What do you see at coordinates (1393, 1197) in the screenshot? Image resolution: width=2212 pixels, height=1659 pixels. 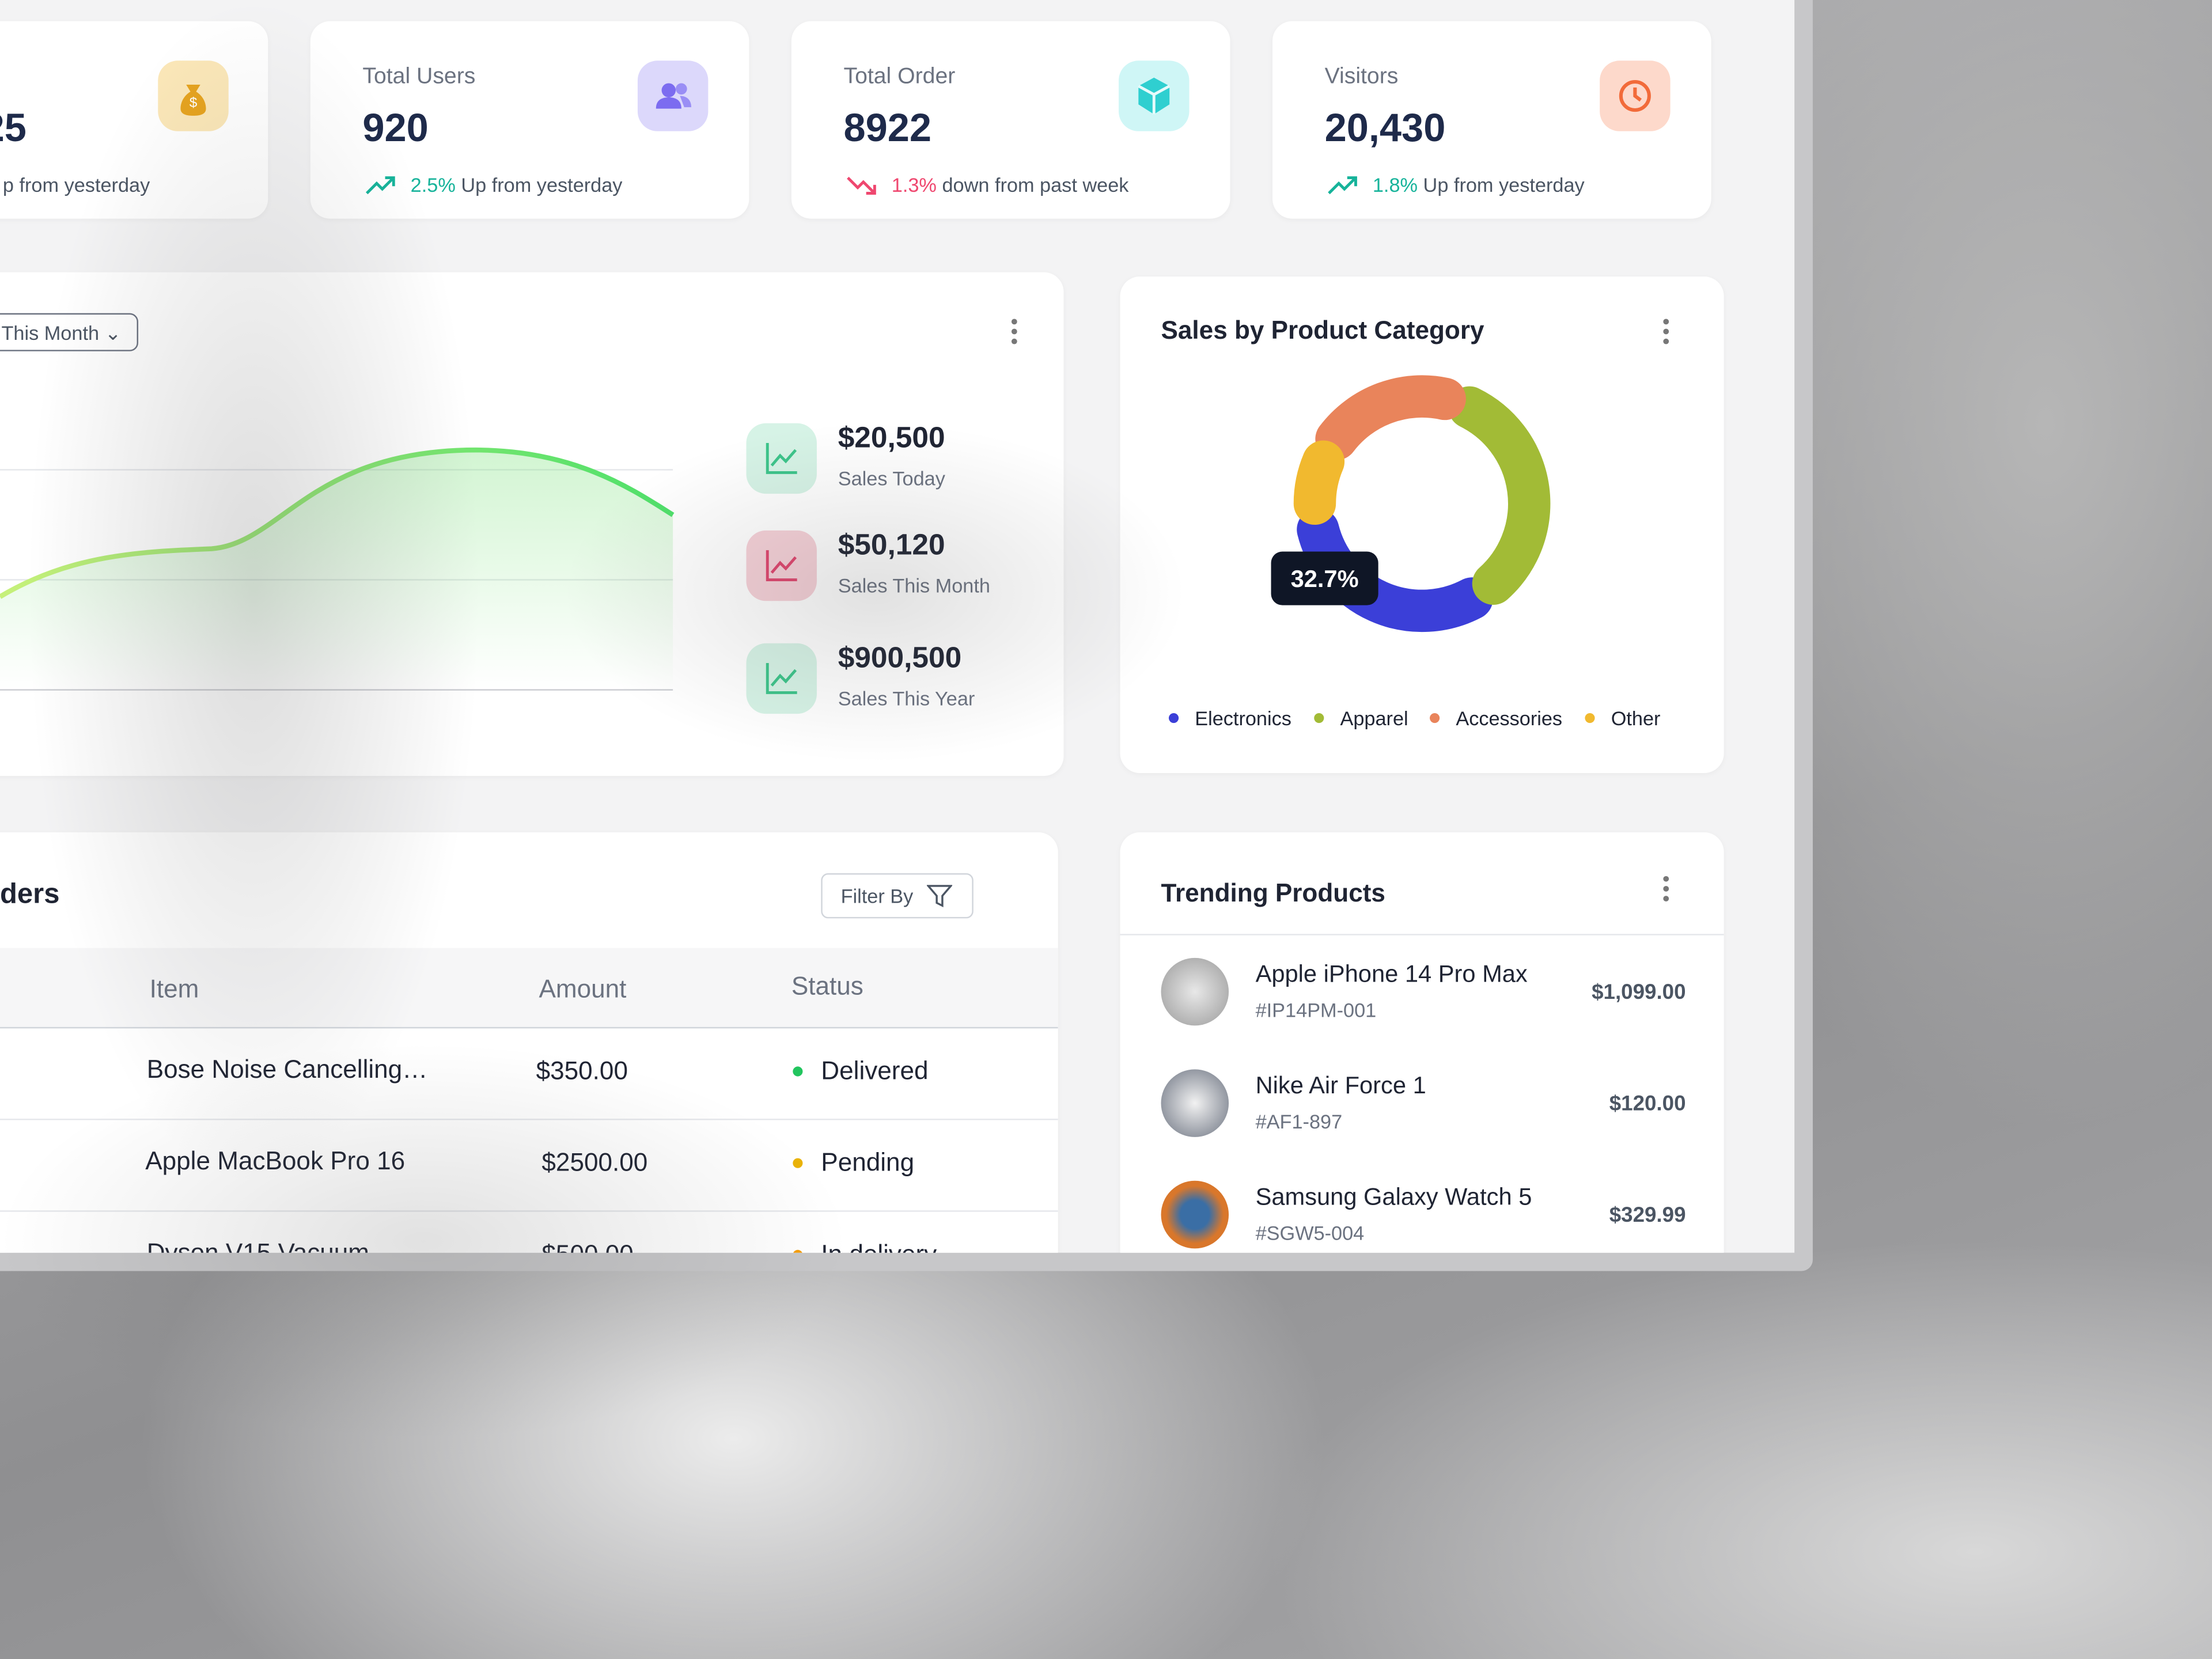 I see `product-name: Samsung Galaxy Watch 5` at bounding box center [1393, 1197].